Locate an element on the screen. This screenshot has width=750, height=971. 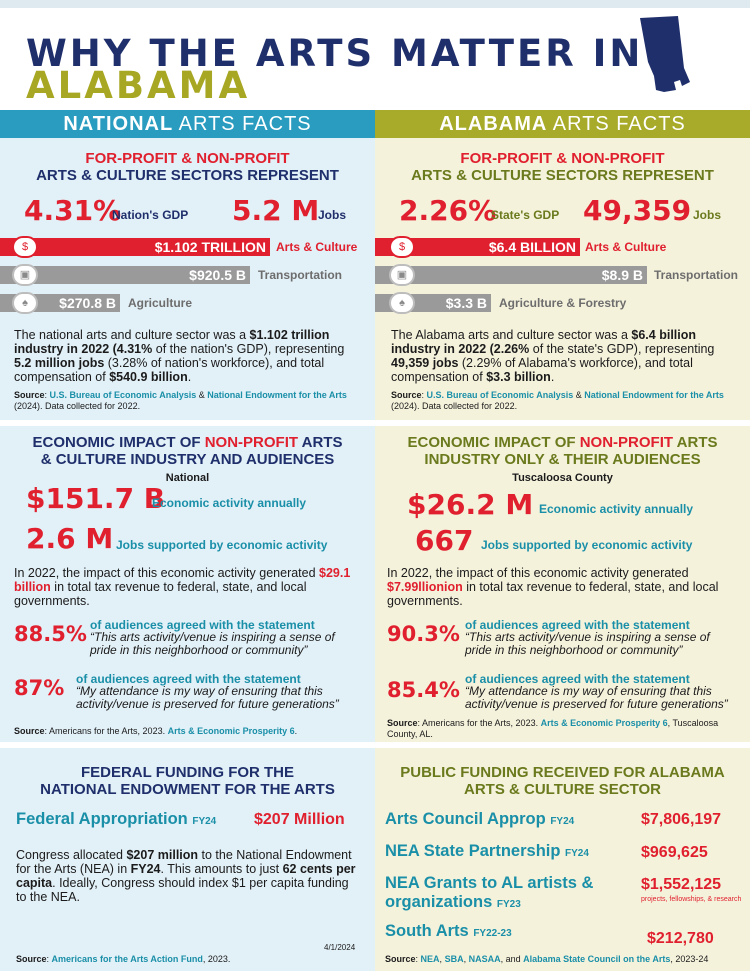
national-econ-value: $151.7 B is located at coordinates (96, 498).